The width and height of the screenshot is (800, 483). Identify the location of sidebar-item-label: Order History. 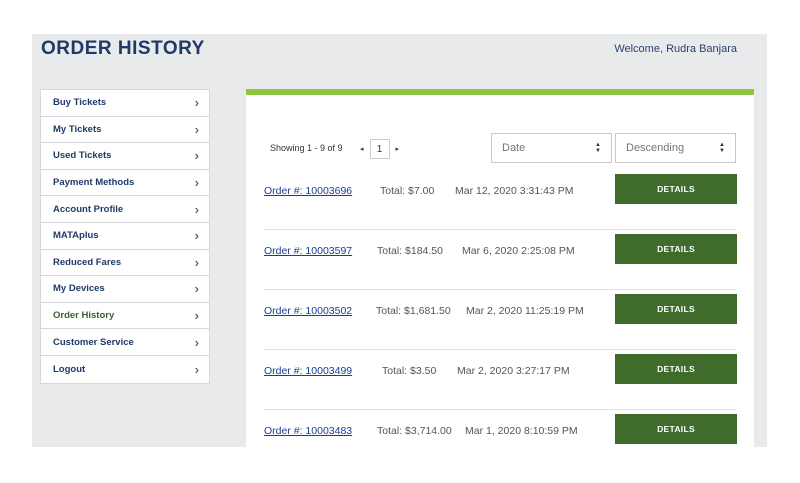
(84, 316).